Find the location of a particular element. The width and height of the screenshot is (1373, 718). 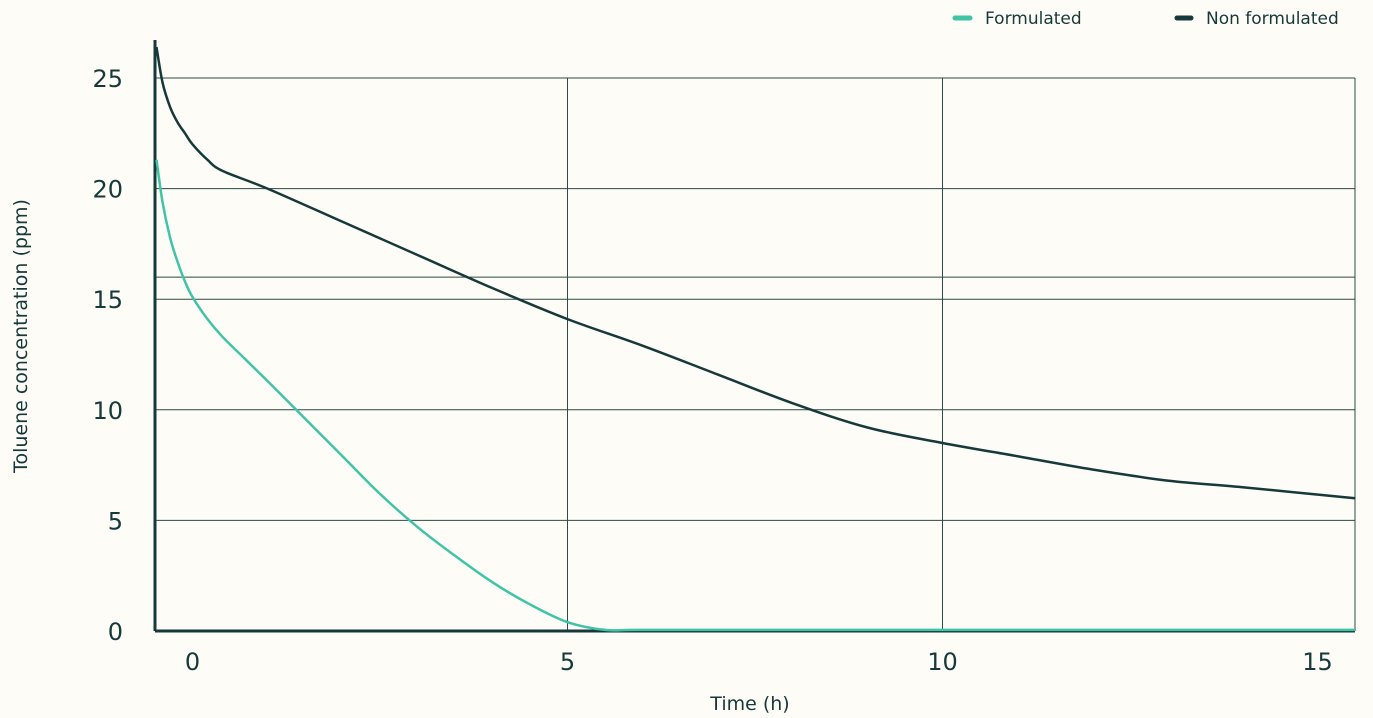

y-tick-label-0: 0 is located at coordinates (115, 632).